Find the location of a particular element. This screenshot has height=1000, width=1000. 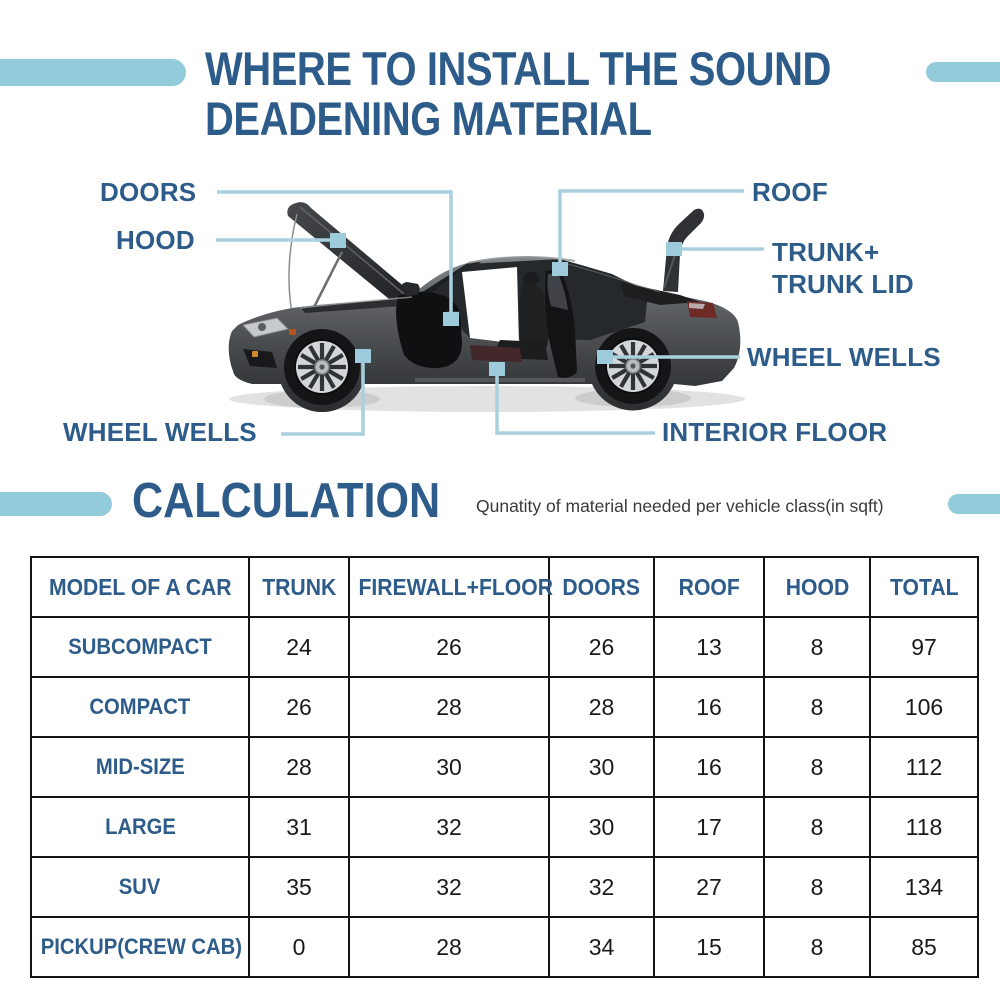

value-cell: 134 is located at coordinates (924, 887).